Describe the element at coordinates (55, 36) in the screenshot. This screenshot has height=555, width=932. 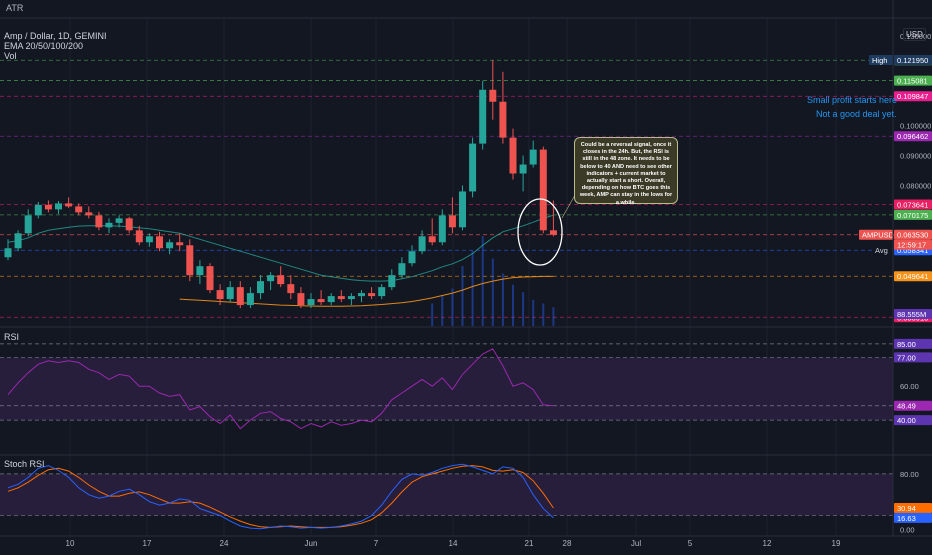
I see `symbol-title: Amp / Dollar, 1D, GEMINI` at that location.